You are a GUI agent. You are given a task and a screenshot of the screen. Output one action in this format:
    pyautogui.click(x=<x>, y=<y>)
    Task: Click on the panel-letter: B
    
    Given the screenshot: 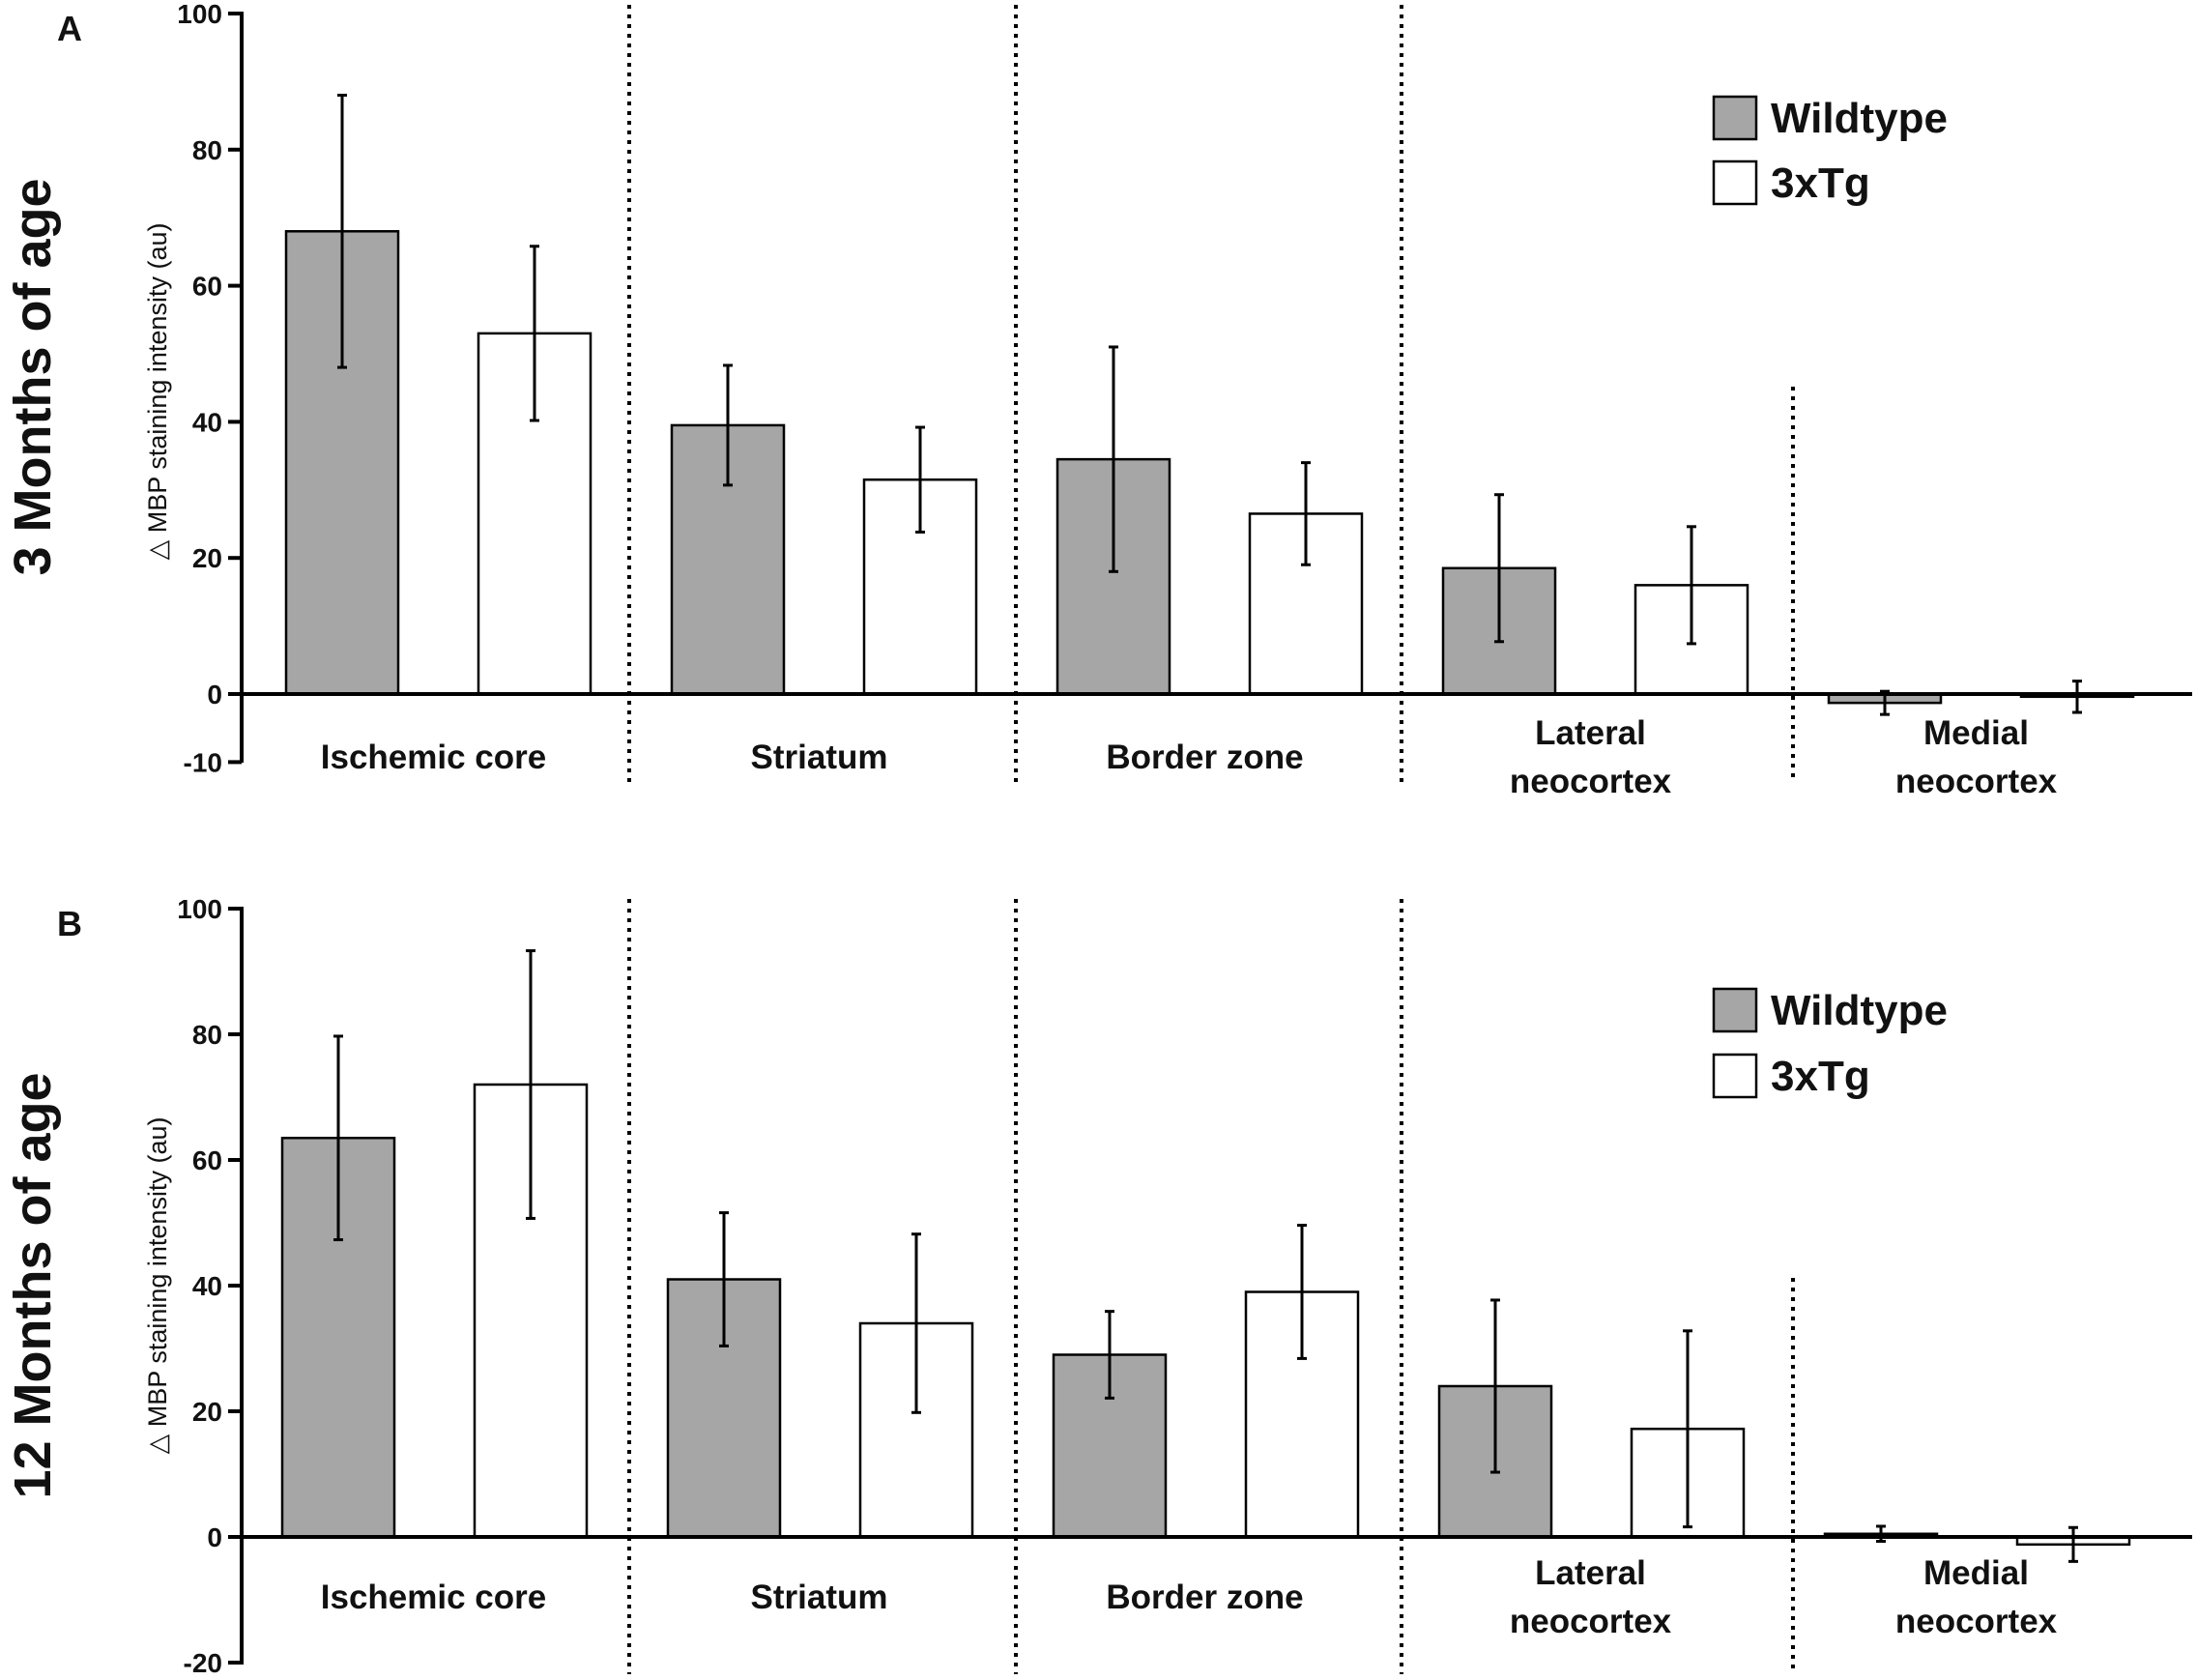 What is the action you would take?
    pyautogui.click(x=69, y=924)
    